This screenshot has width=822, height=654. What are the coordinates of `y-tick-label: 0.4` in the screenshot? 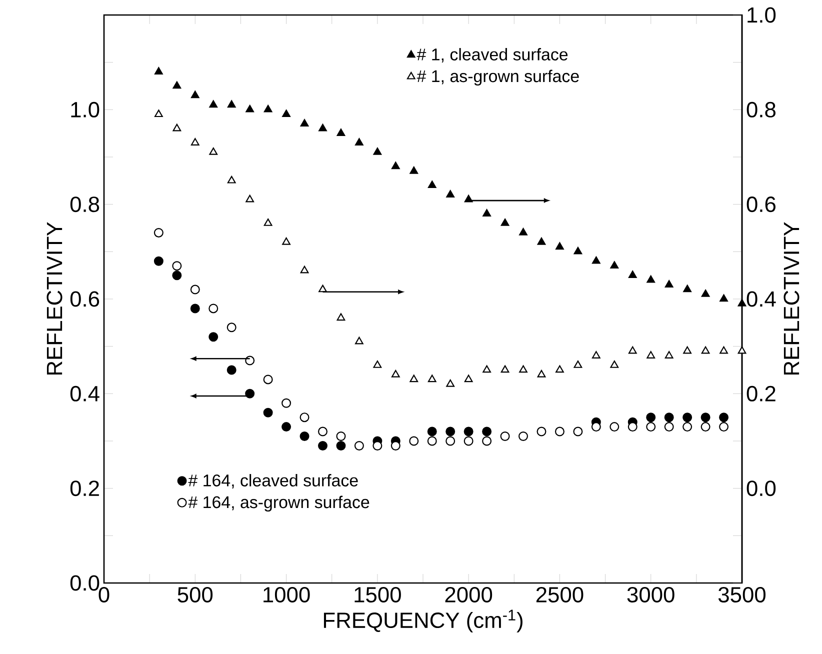 It's located at (85, 394).